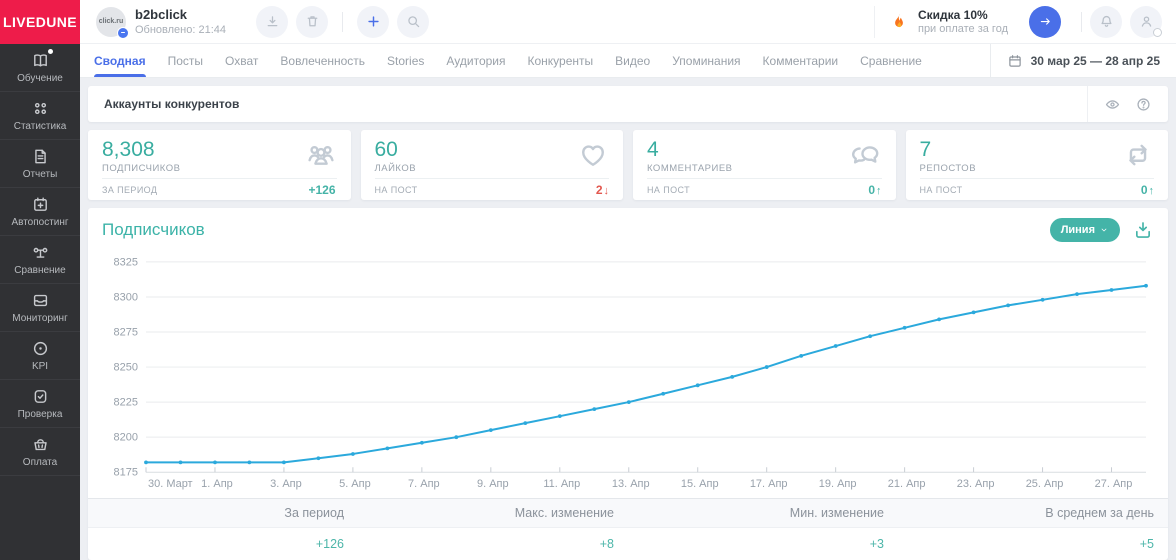 The height and width of the screenshot is (560, 1176). Describe the element at coordinates (181, 30) in the screenshot. I see `updated-timestamp: Обновлено: 21:44` at that location.